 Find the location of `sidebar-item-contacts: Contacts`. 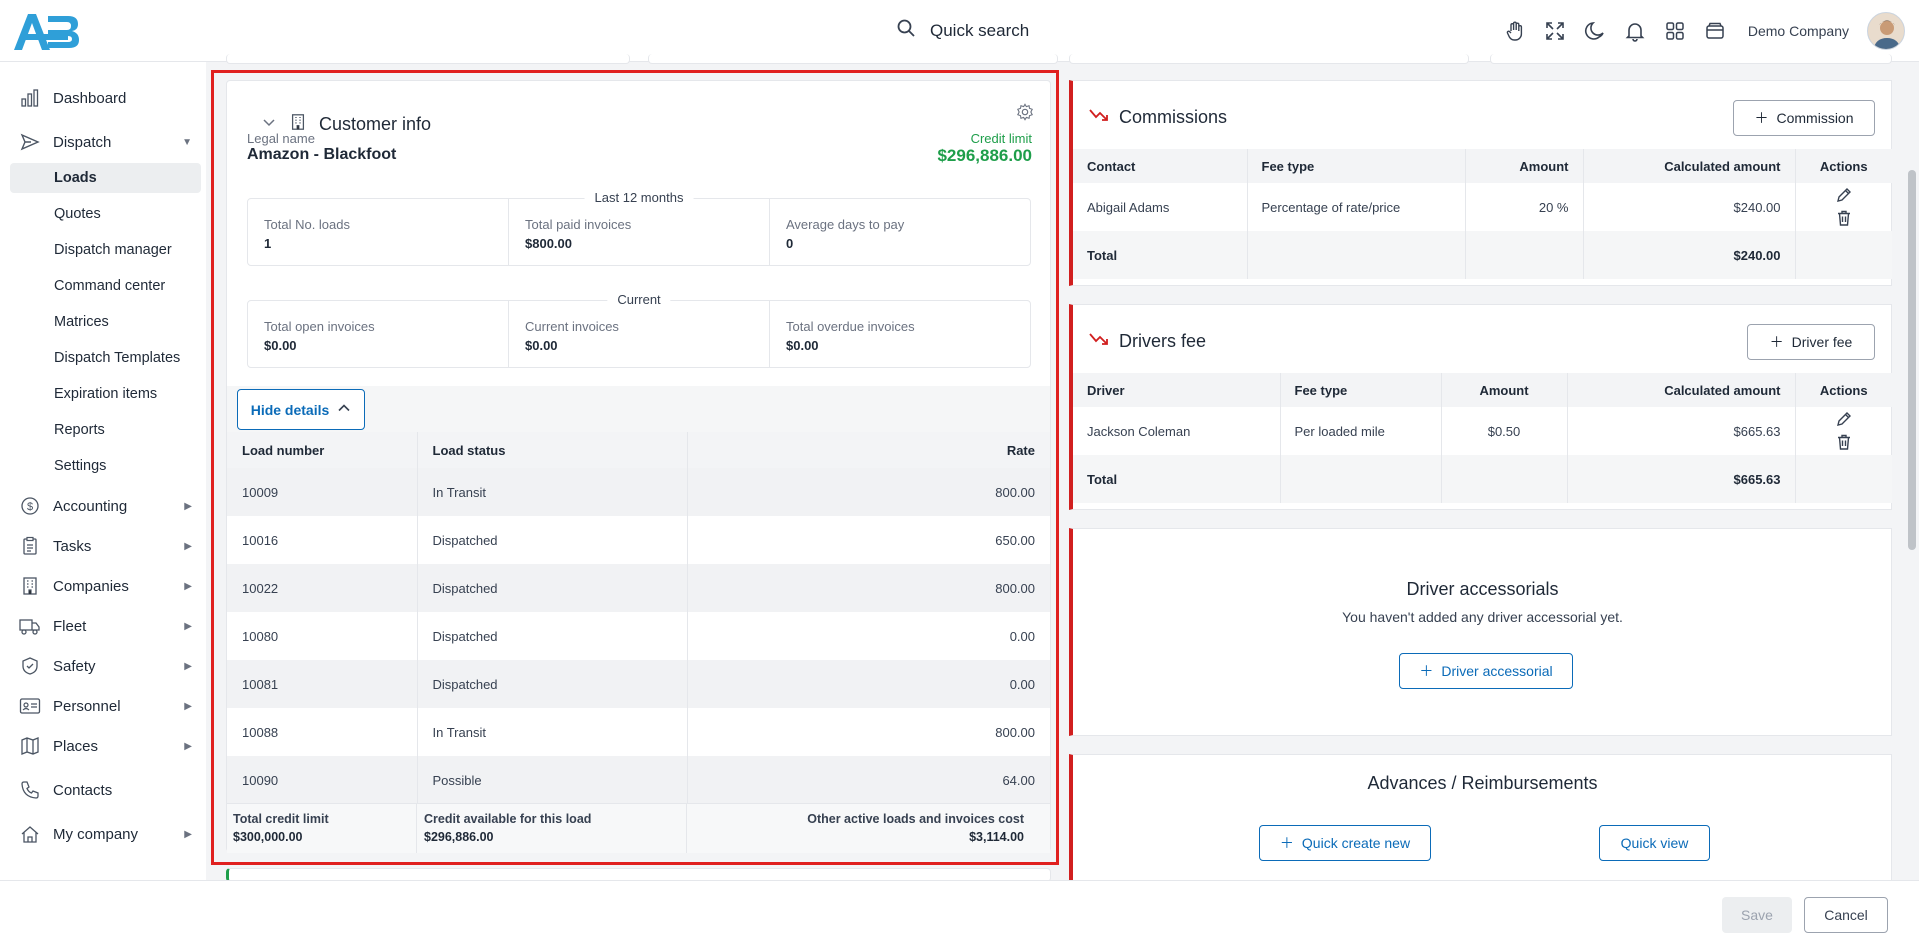

sidebar-item-contacts: Contacts is located at coordinates (106, 790).